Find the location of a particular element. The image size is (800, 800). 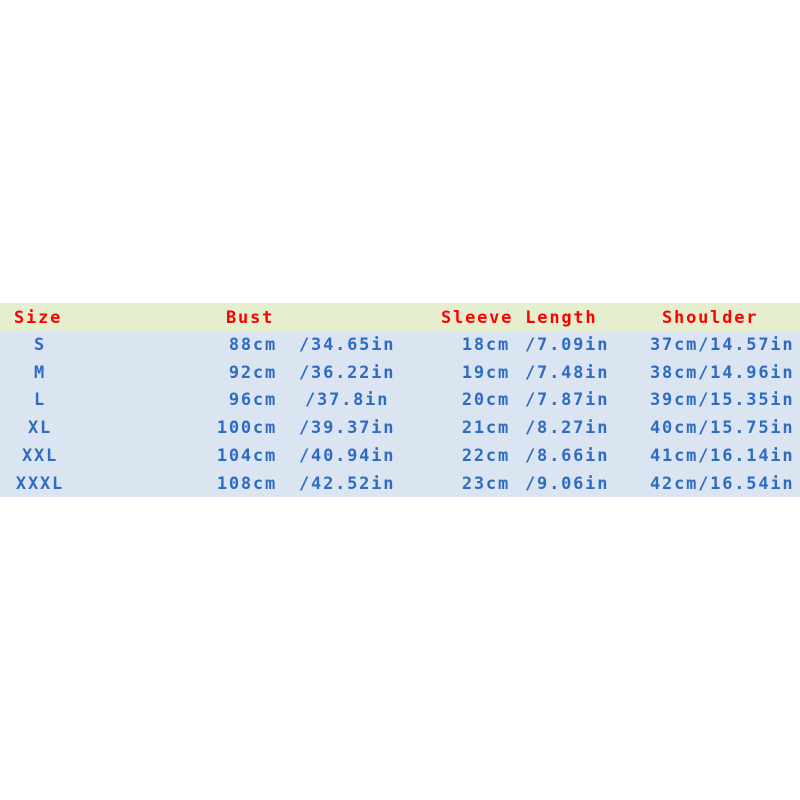

size-cell: XL is located at coordinates (40, 428).